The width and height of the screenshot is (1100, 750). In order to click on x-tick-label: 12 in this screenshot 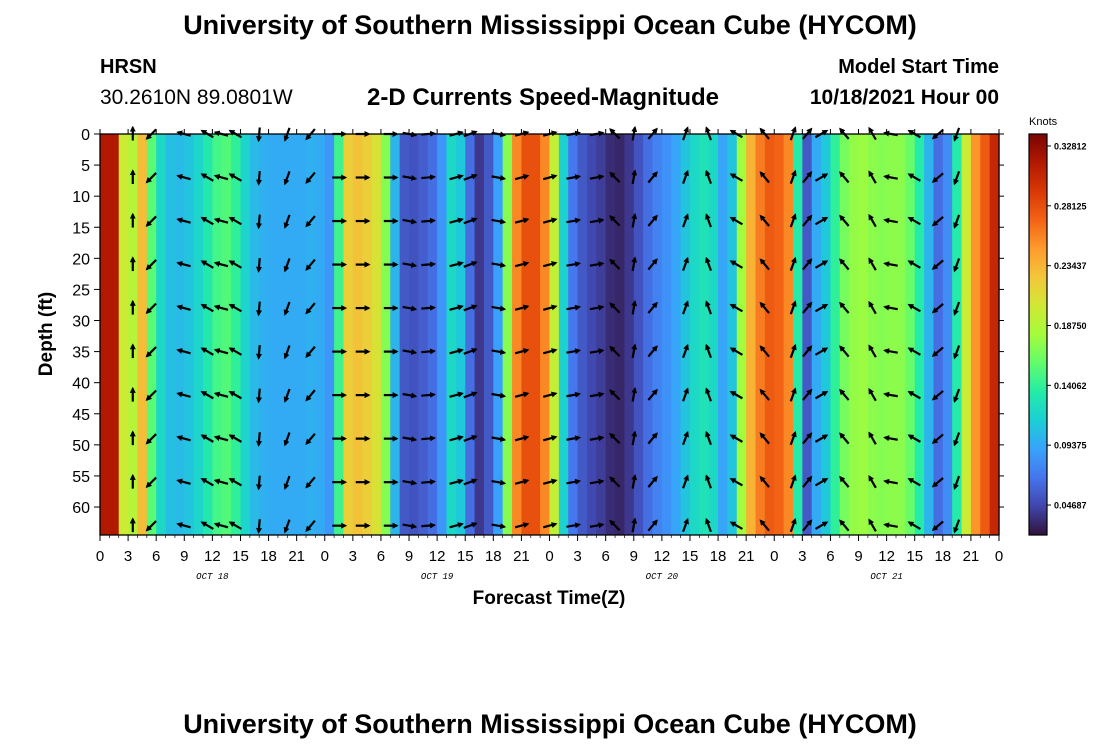, I will do `click(886, 556)`.